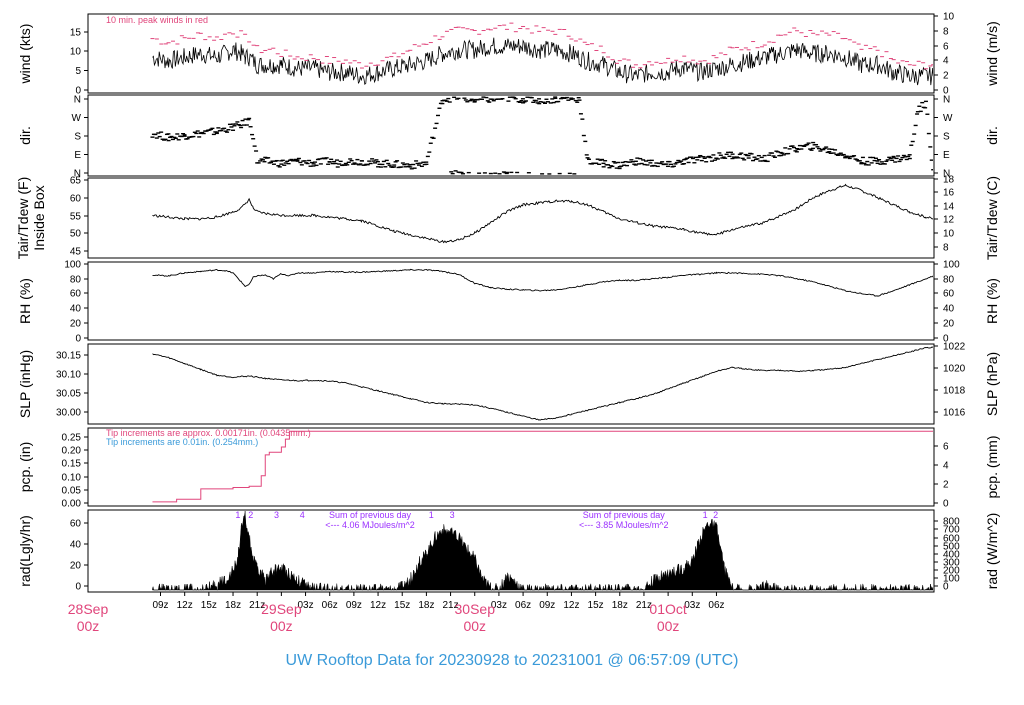 The height and width of the screenshot is (705, 1024). I want to click on tick-label-right: 700, so click(951, 530).